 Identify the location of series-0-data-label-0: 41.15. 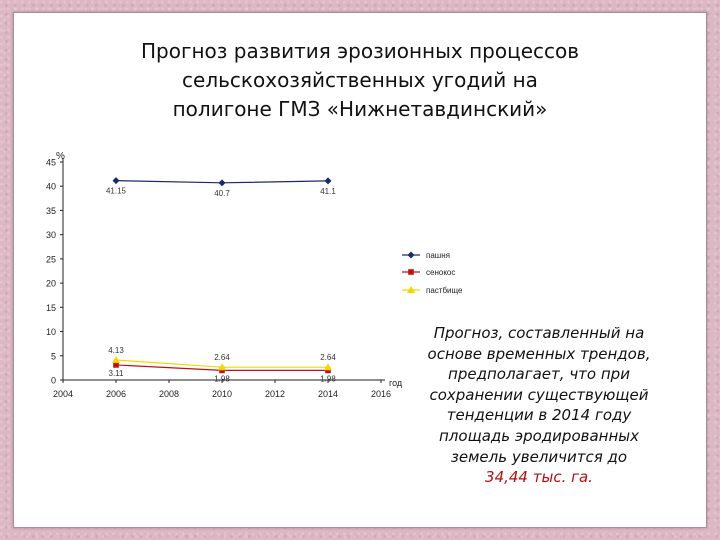
(116, 191).